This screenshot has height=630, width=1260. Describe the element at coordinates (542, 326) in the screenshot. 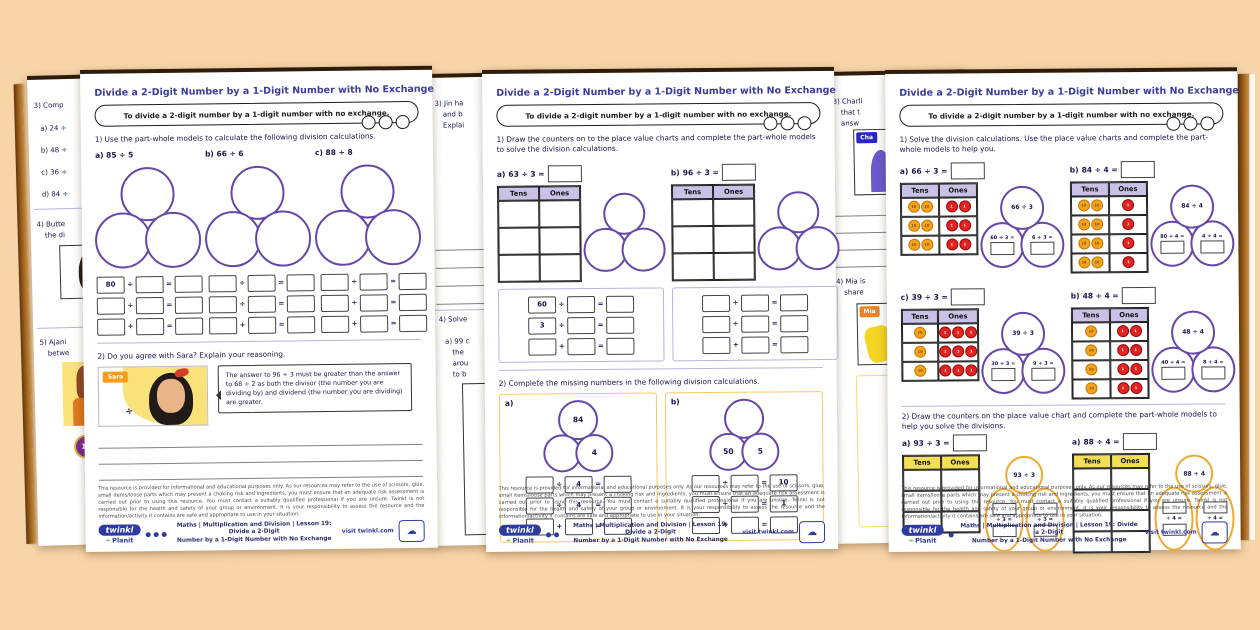

I see `answer-box: 3` at that location.